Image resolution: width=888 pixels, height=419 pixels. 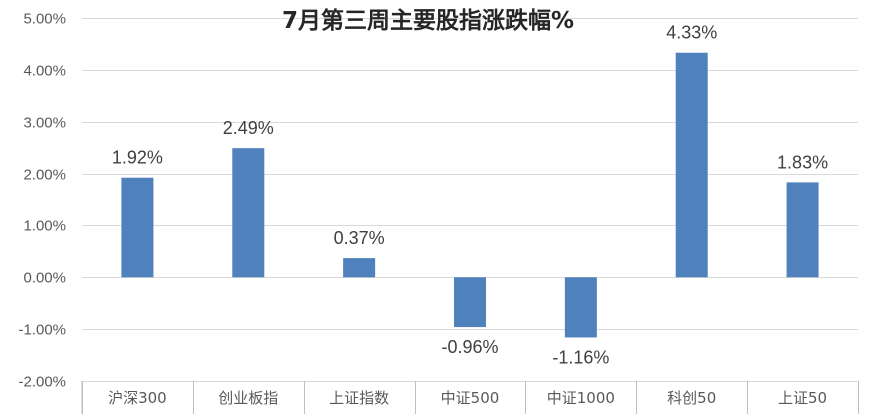 I want to click on x-tick-label: 创业板指, so click(x=248, y=398).